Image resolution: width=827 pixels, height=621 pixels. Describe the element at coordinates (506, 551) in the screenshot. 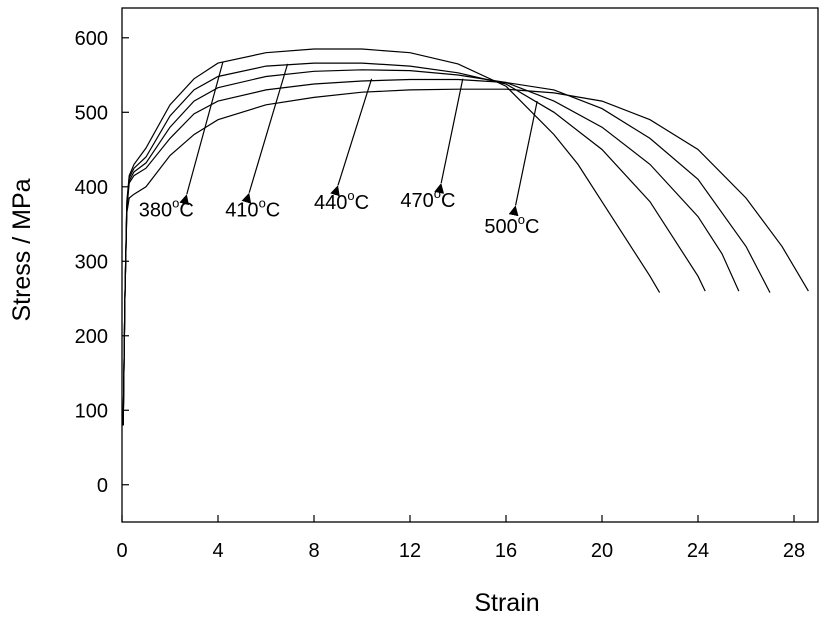

I see `x-tick-label: 16` at that location.